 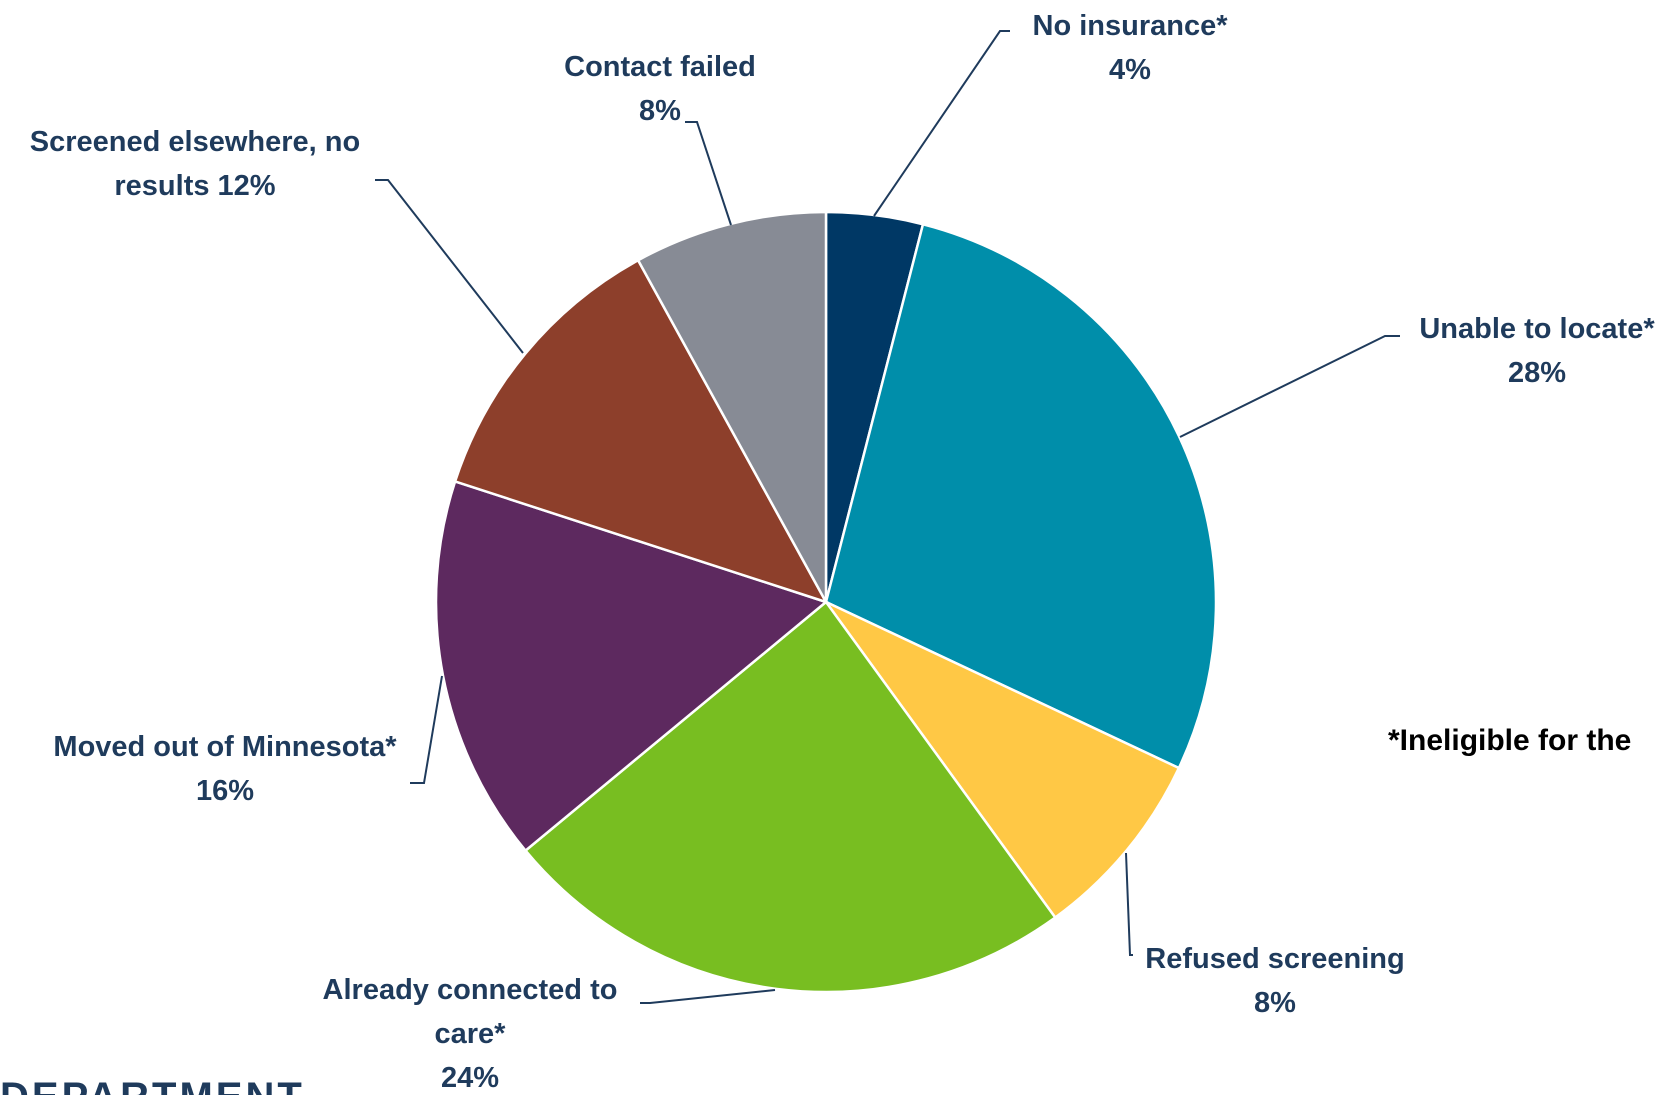 I want to click on slice-label: Screened elsewhere, no results 12%, so click(x=195, y=164).